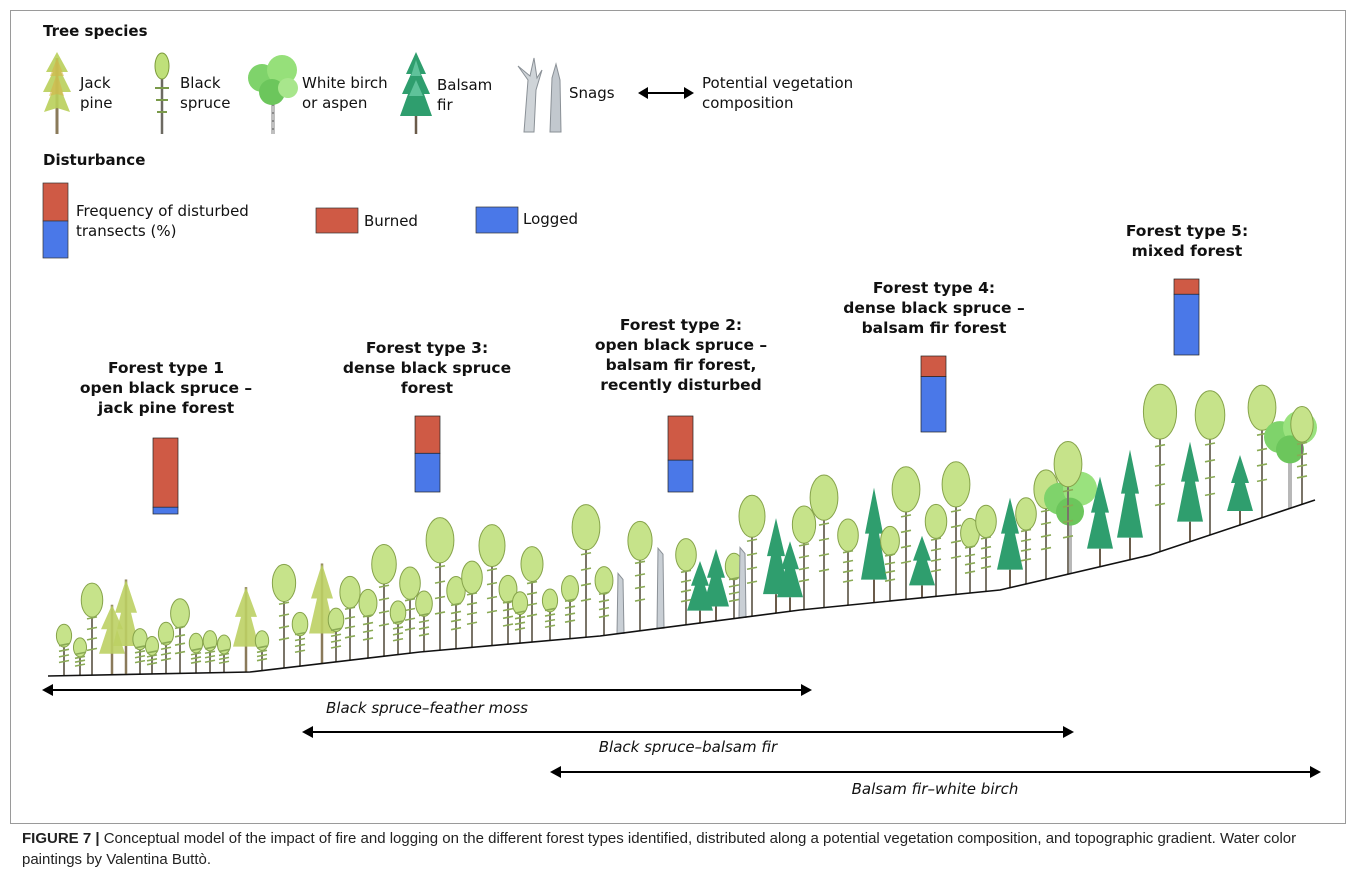  Describe the element at coordinates (162, 221) in the screenshot. I see `frequency-label: Frequency of disturbed transects (%)` at that location.